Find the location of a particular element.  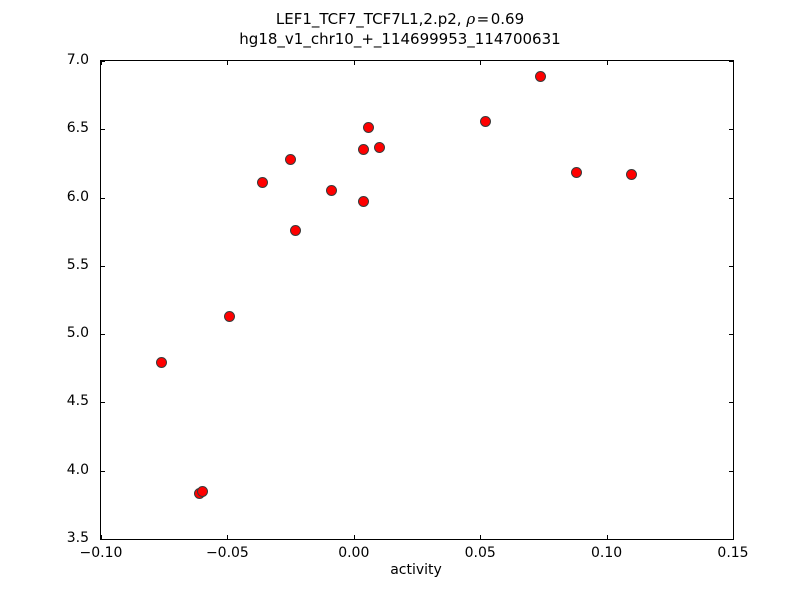

x-tick-label: 0.15 is located at coordinates (733, 553).